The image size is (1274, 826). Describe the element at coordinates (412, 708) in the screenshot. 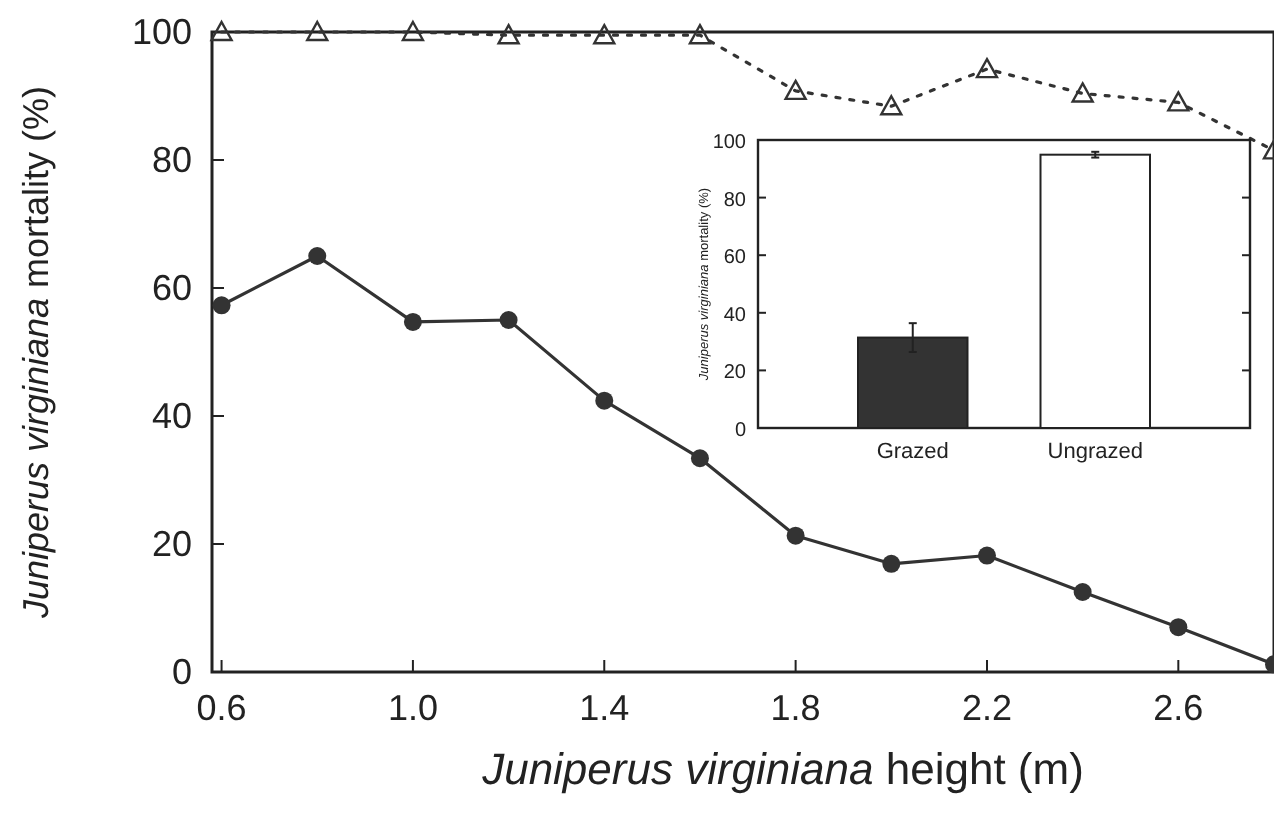

I see `x-tick-label: 1.0` at that location.